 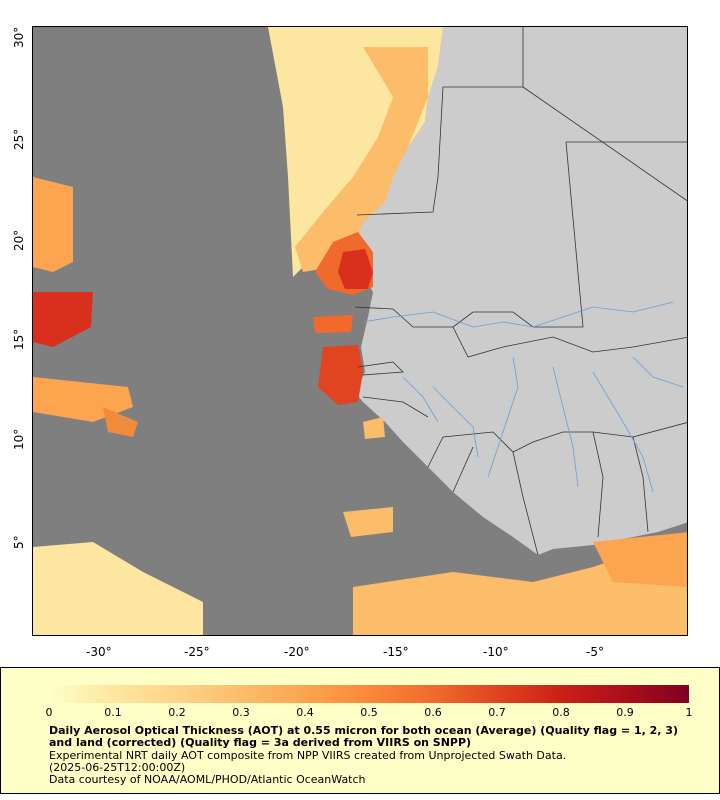 I want to click on aot-south-mid, so click(x=368, y=522).